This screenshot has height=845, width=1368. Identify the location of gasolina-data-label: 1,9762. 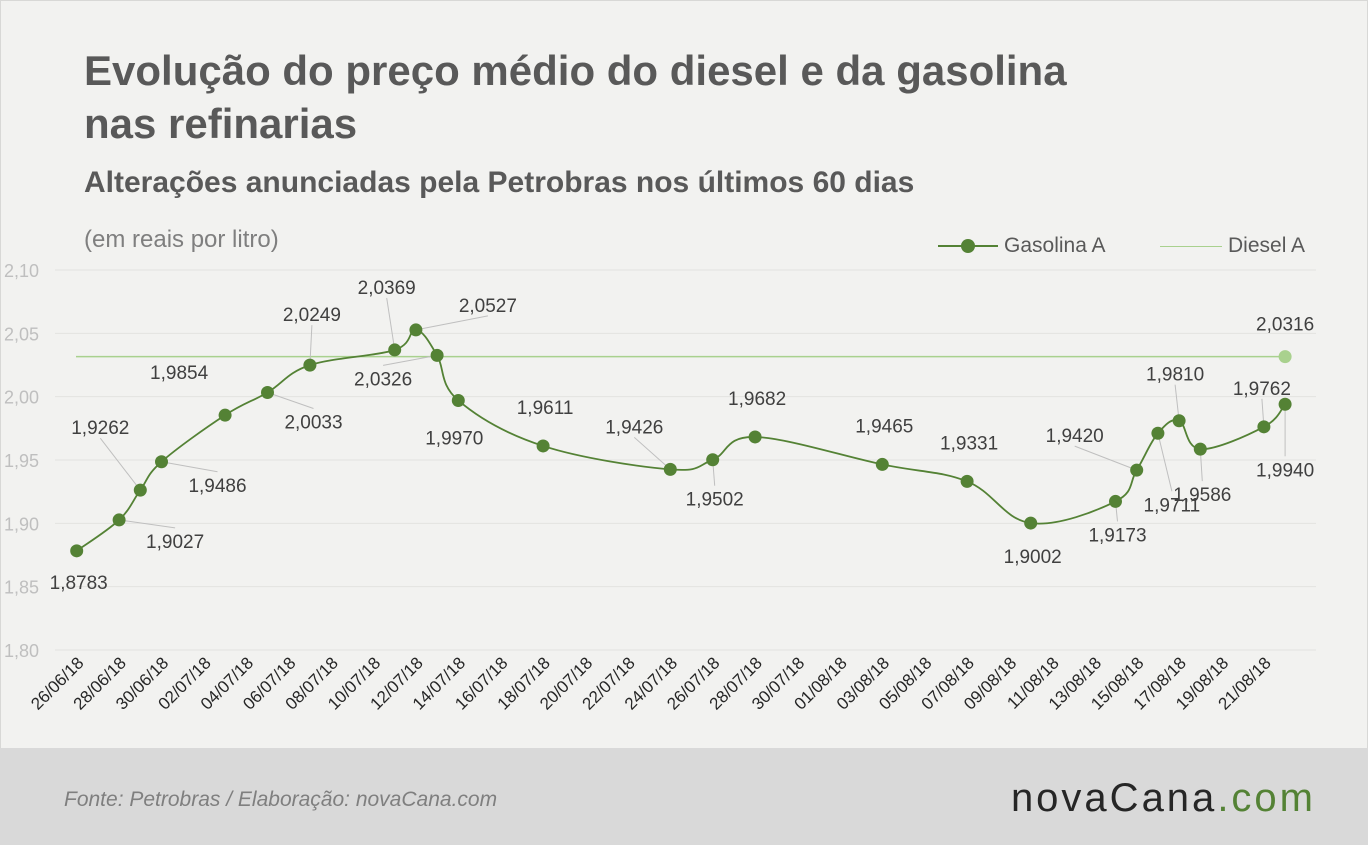
(1262, 389).